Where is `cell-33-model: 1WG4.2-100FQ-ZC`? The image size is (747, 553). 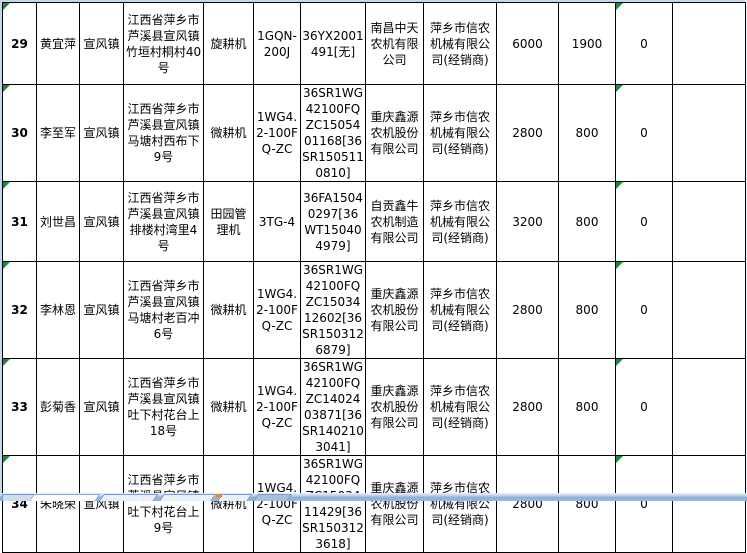 cell-33-model: 1WG4.2-100FQ-ZC is located at coordinates (277, 407).